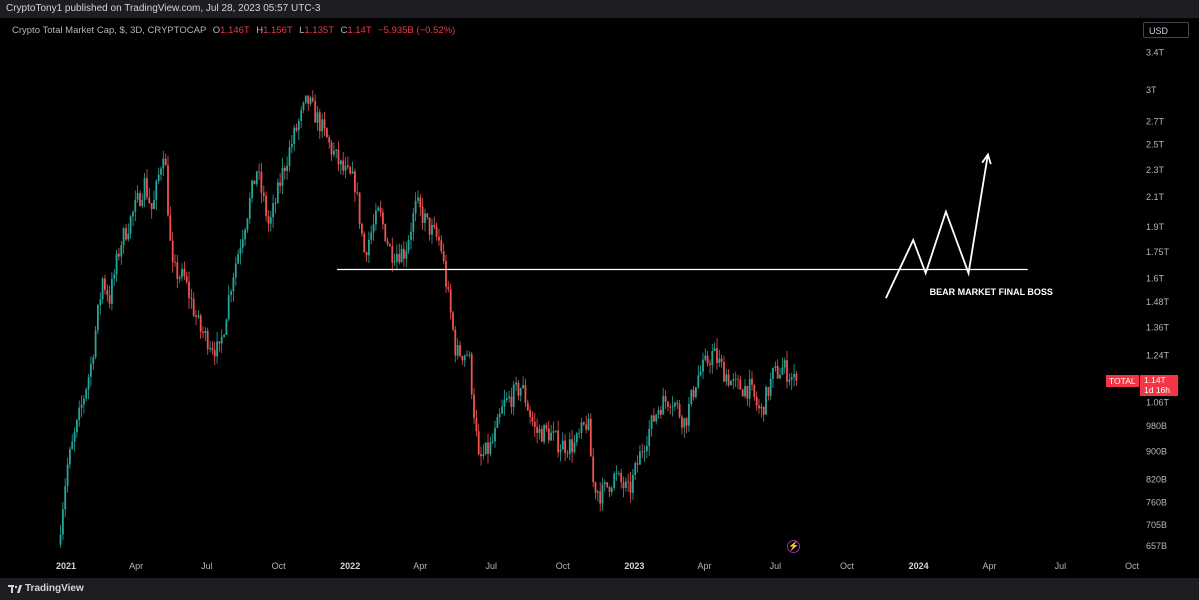 The height and width of the screenshot is (600, 1199). What do you see at coordinates (1155, 170) in the screenshot?
I see `y-tick-label: 2.3T` at bounding box center [1155, 170].